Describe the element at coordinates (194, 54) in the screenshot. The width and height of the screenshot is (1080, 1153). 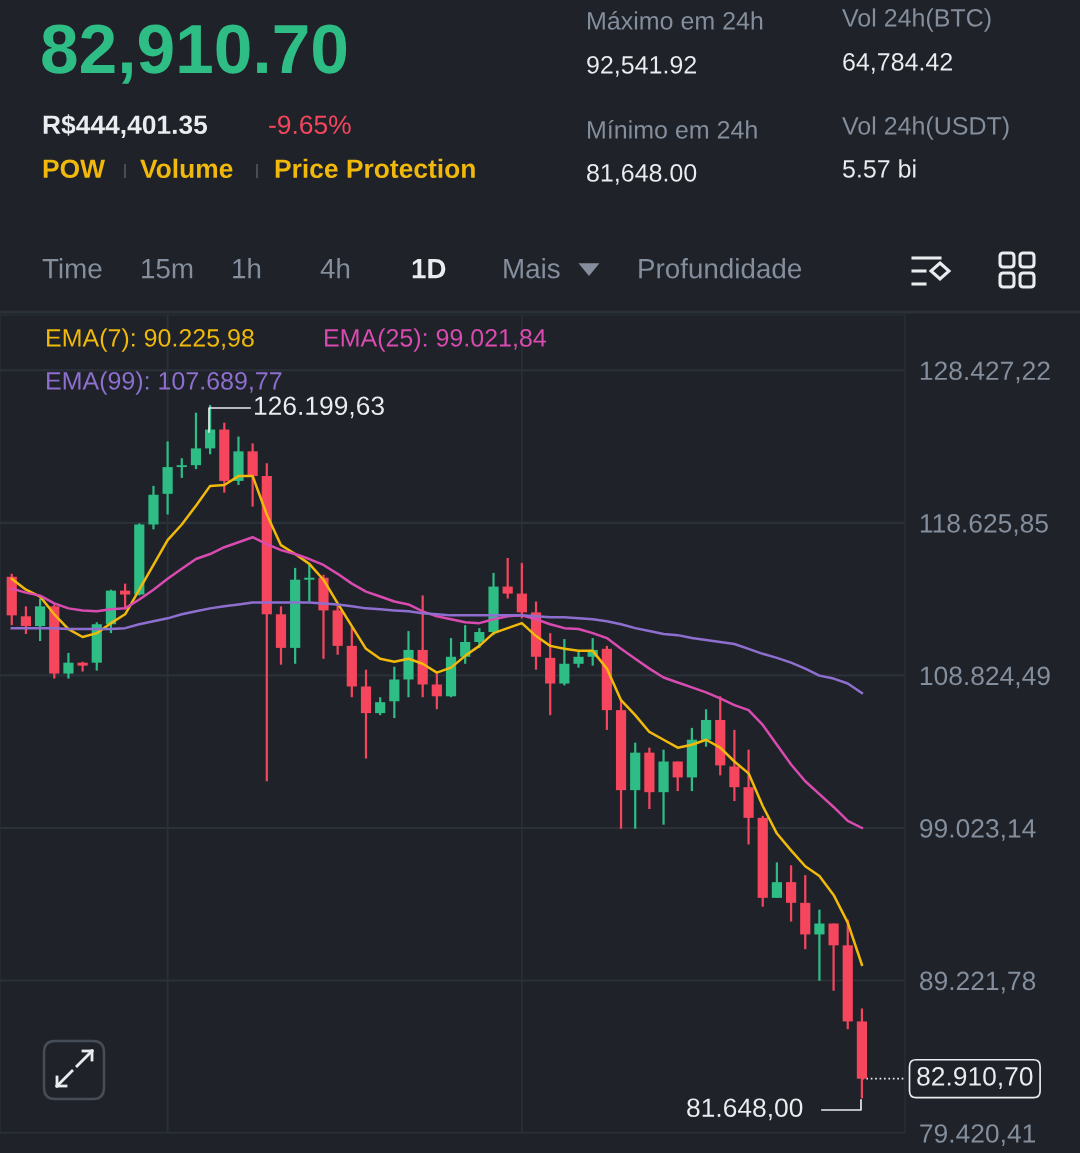
I see `chart-title: 82,910.70` at that location.